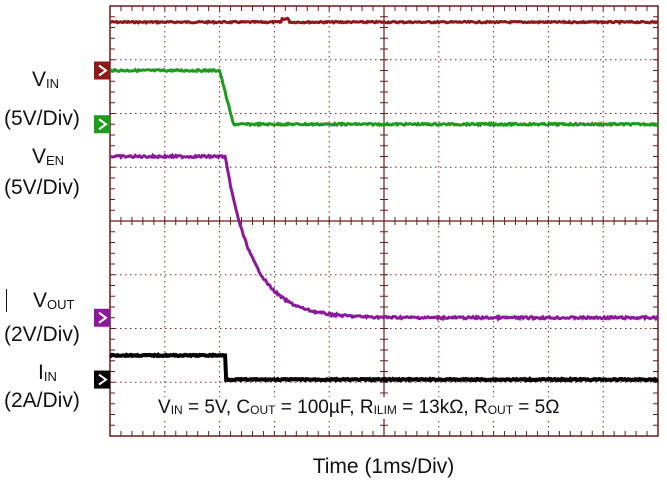 This screenshot has width=667, height=486. Describe the element at coordinates (42, 334) in the screenshot. I see `vout-scale: (2V/Div)` at that location.